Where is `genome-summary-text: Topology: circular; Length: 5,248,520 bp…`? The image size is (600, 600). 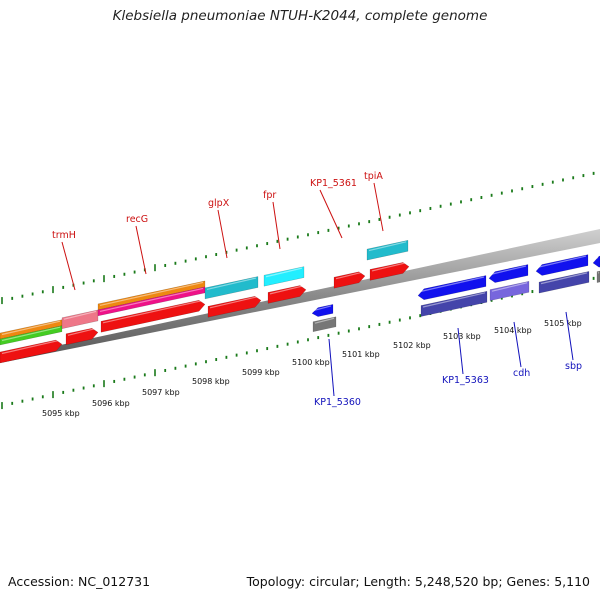 genome-summary-text: Topology: circular; Length: 5,248,520 bp… is located at coordinates (418, 581).